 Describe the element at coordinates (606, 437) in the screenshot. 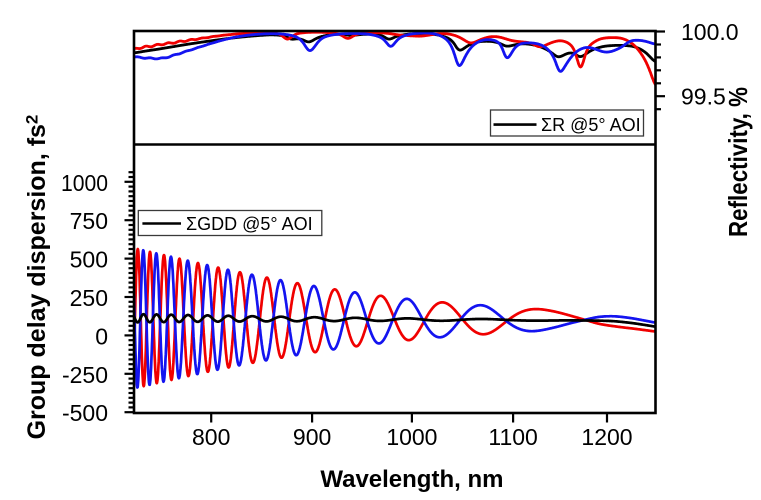

I see `svg-text: 1200` at that location.